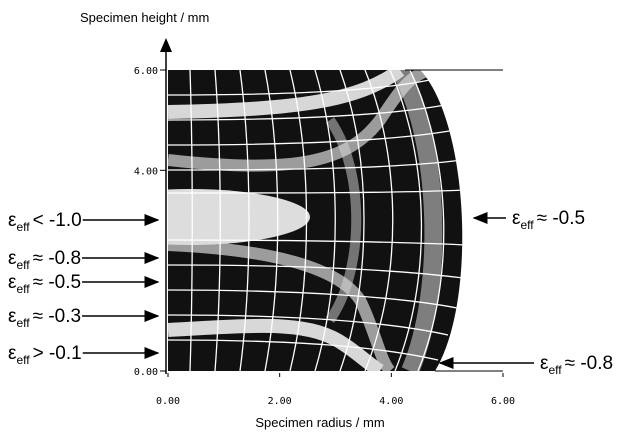 The image size is (626, 433). Describe the element at coordinates (166, 45) in the screenshot. I see `y-axis-arrow` at that location.